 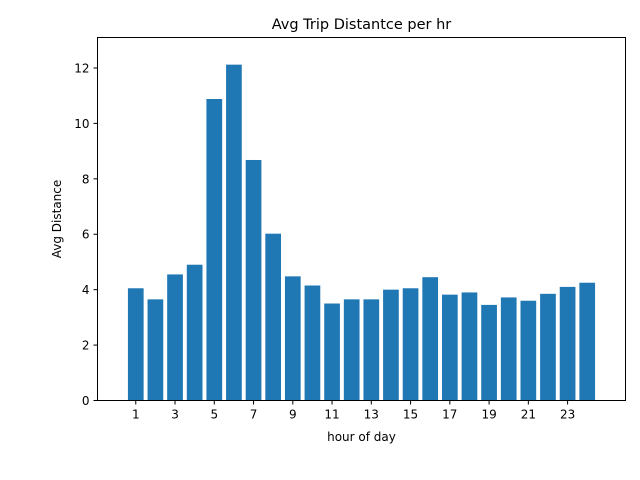 I want to click on x-tick-label: 19, so click(x=488, y=415).